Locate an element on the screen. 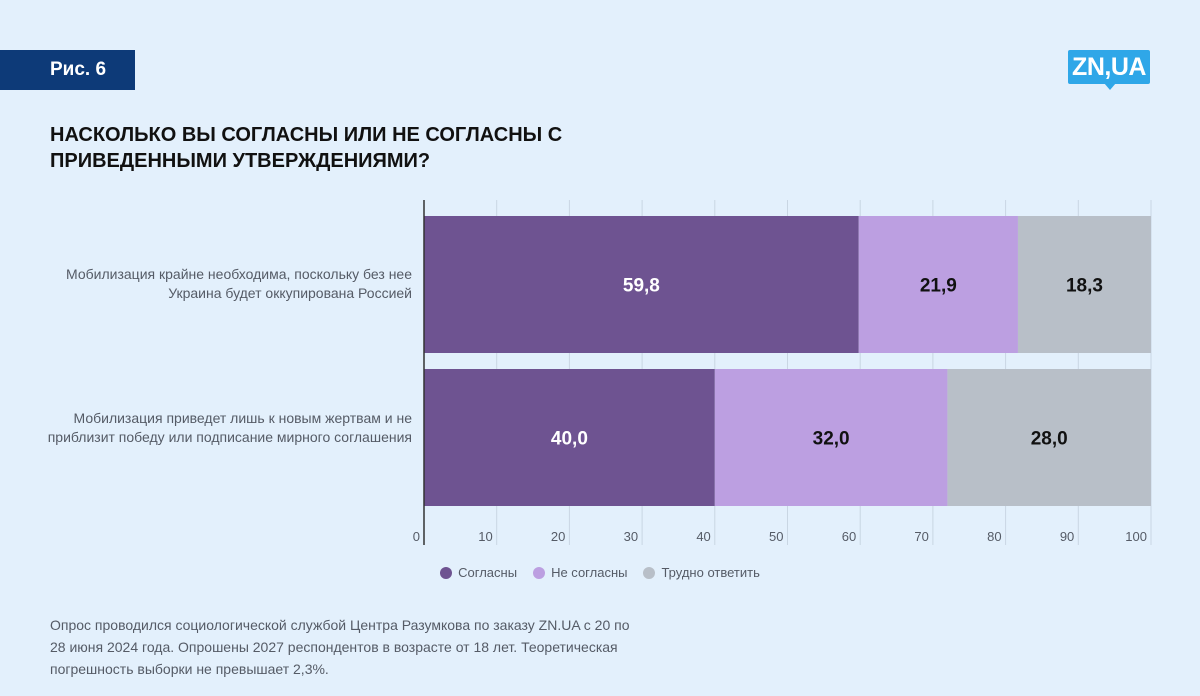 This screenshot has width=1200, height=696. zn-ua-logo: ZN,UA is located at coordinates (1109, 70).